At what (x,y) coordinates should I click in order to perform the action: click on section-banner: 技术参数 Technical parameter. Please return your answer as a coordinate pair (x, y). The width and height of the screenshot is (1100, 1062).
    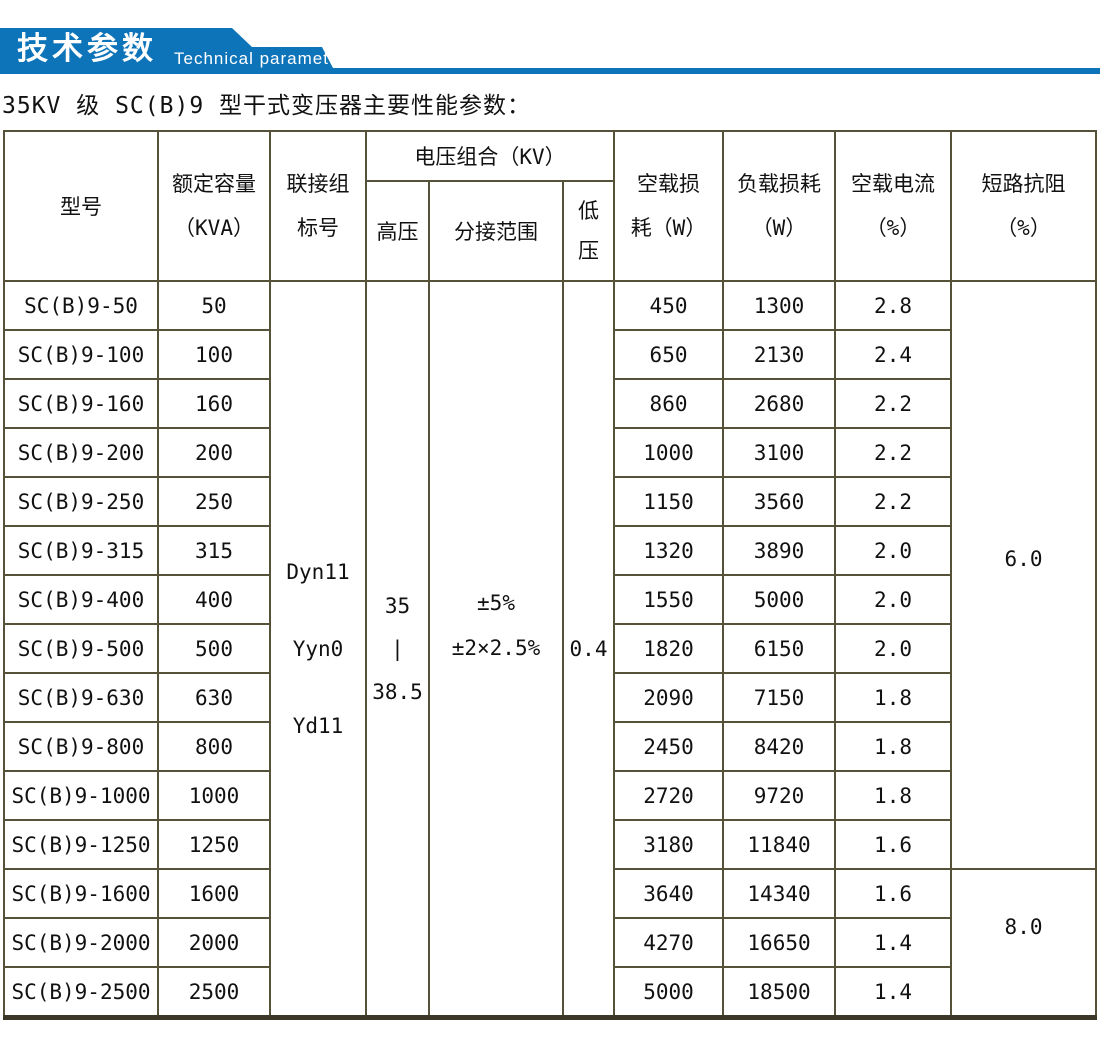
    Looking at the image, I should click on (550, 51).